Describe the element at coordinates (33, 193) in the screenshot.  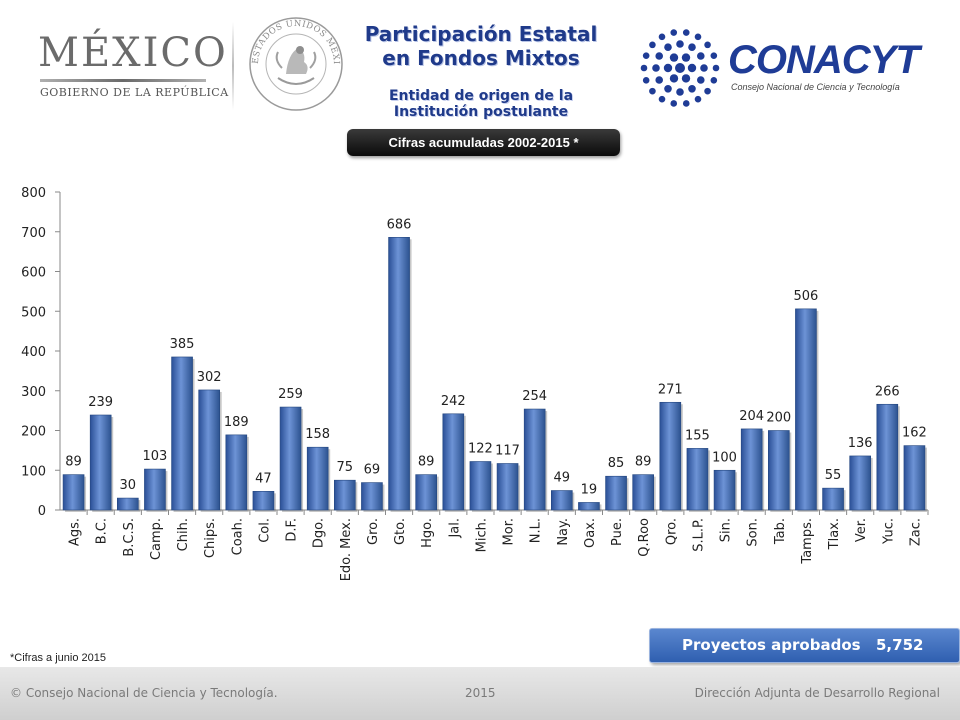
I see `y-tick-label: 800` at that location.